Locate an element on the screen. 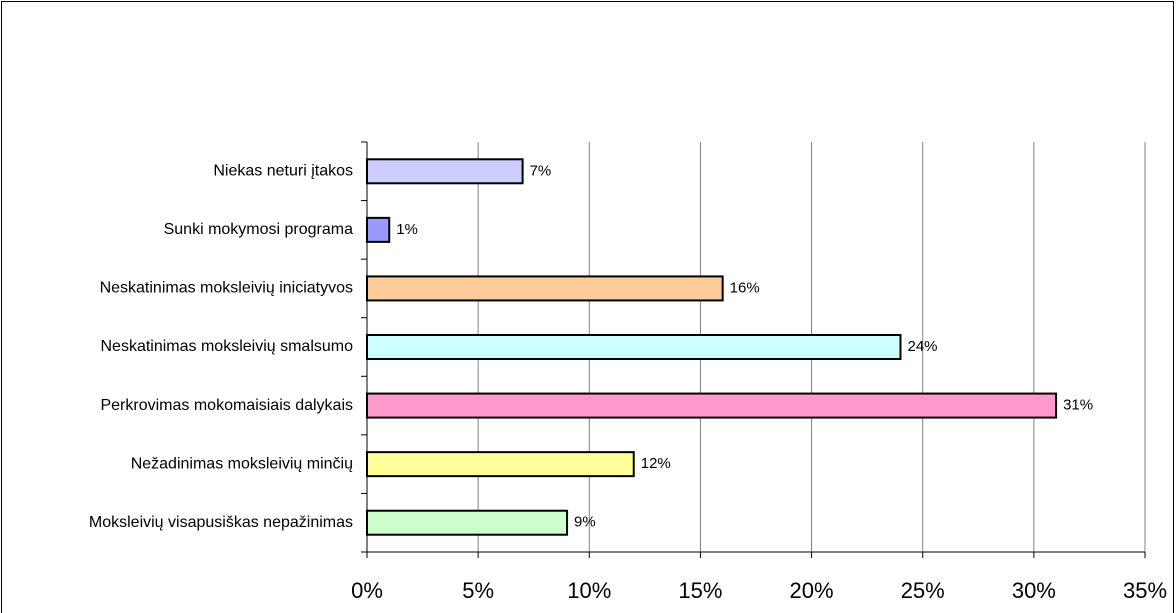 The height and width of the screenshot is (613, 1176). y-tick-label: Sunki mokymosi programa is located at coordinates (259, 229).